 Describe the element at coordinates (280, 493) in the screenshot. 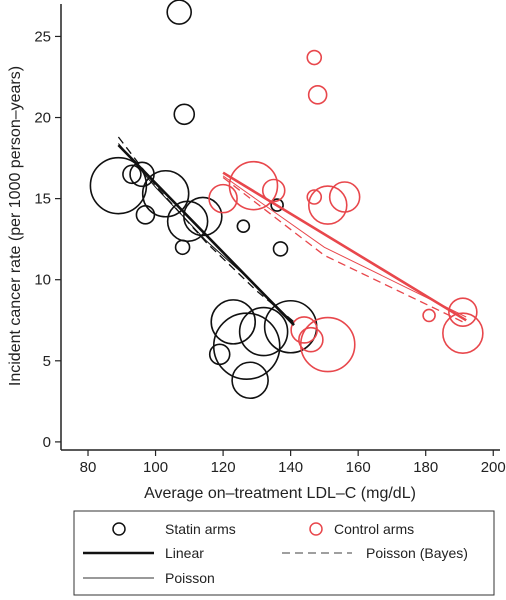

I see `x-axis-label: Average on–treatment LDL–C (mg/dL)` at that location.